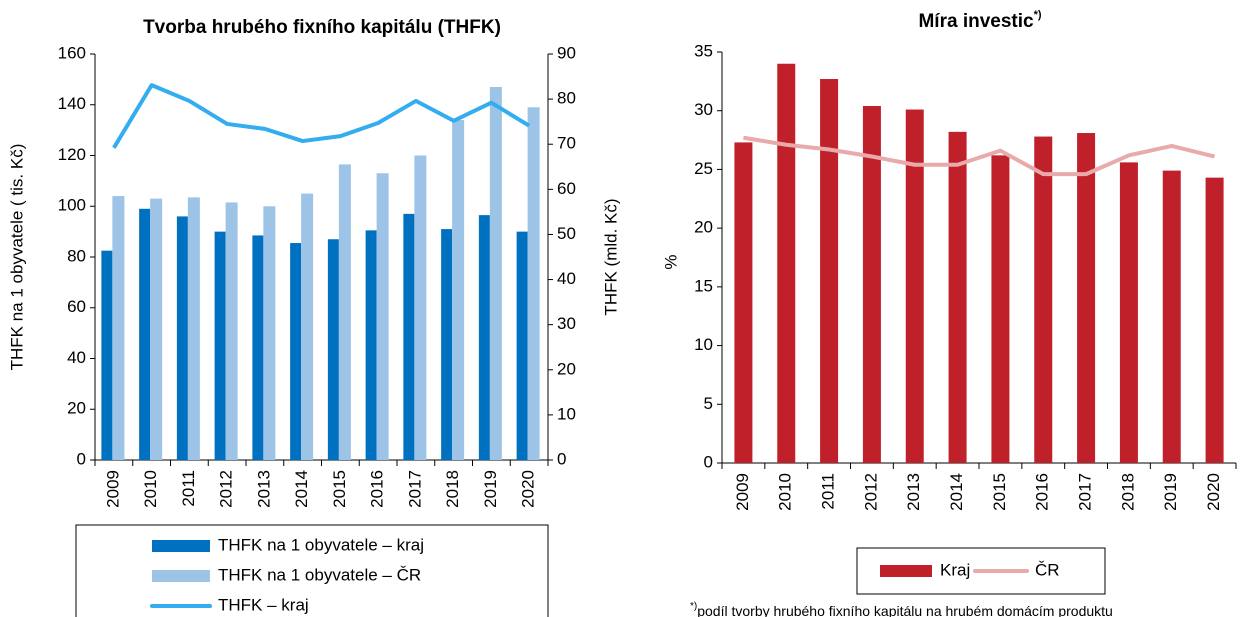 This screenshot has width=1246, height=617. I want to click on y2-tick-label: 70, so click(566, 143).